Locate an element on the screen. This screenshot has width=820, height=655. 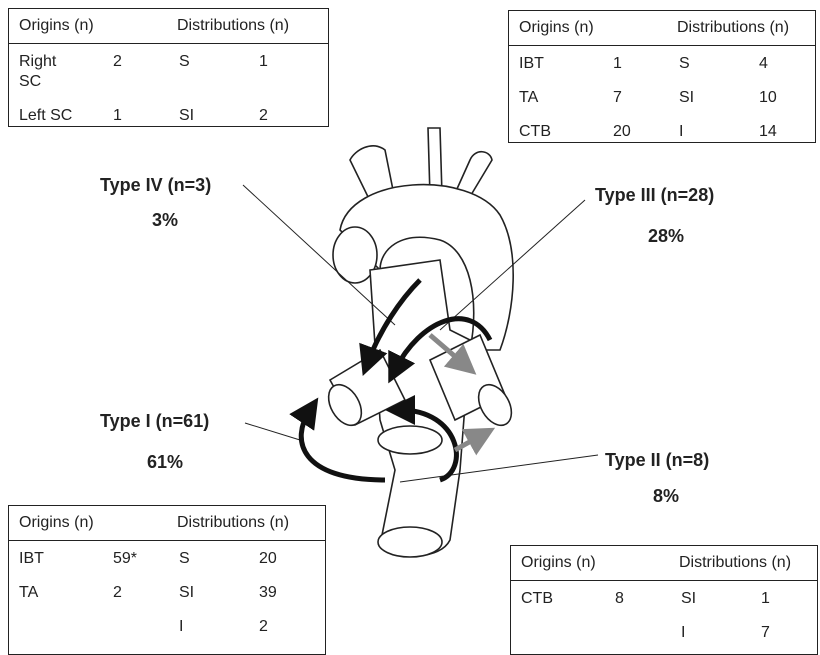
type-percent: 61% is located at coordinates (165, 462).